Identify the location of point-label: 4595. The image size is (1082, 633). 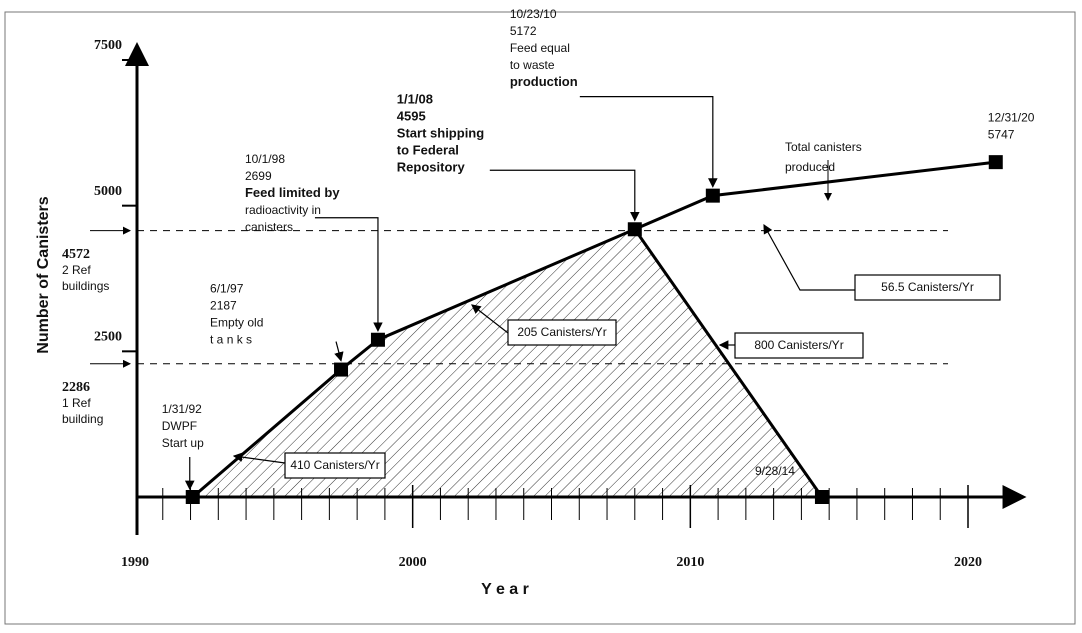
(411, 116).